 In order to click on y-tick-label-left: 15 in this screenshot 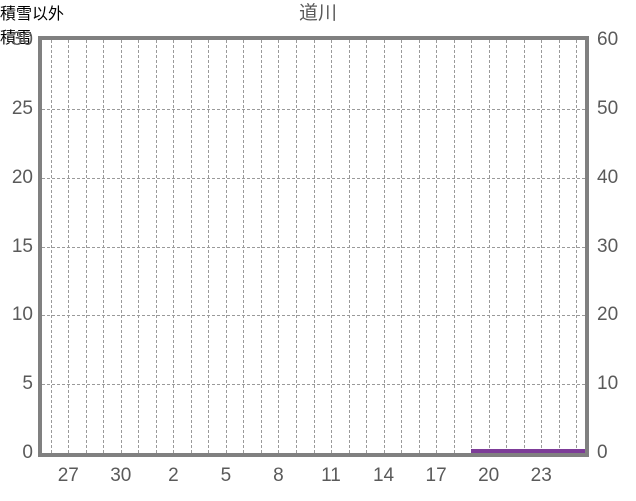, I will do `click(22, 246)`.